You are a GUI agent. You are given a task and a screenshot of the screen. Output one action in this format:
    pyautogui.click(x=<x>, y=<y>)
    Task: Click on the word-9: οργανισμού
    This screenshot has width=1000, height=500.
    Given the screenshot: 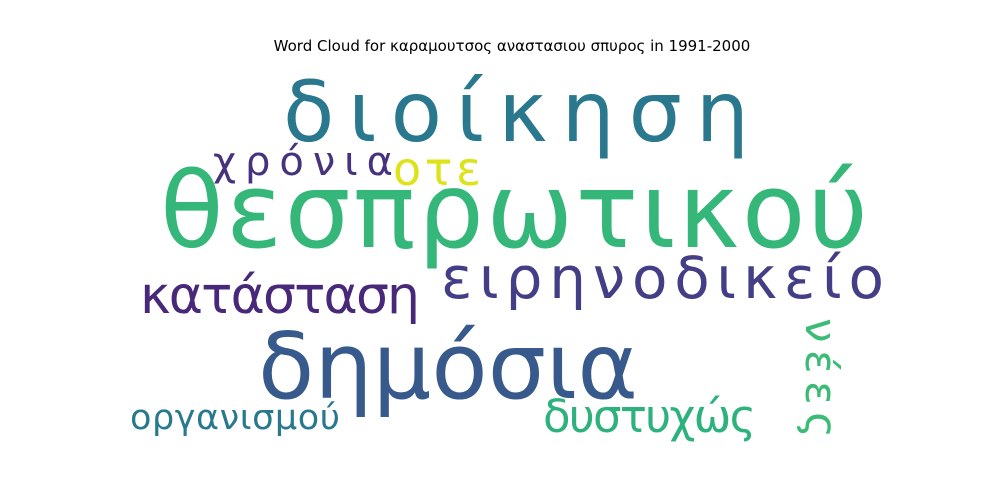 What is the action you would take?
    pyautogui.click(x=235, y=418)
    